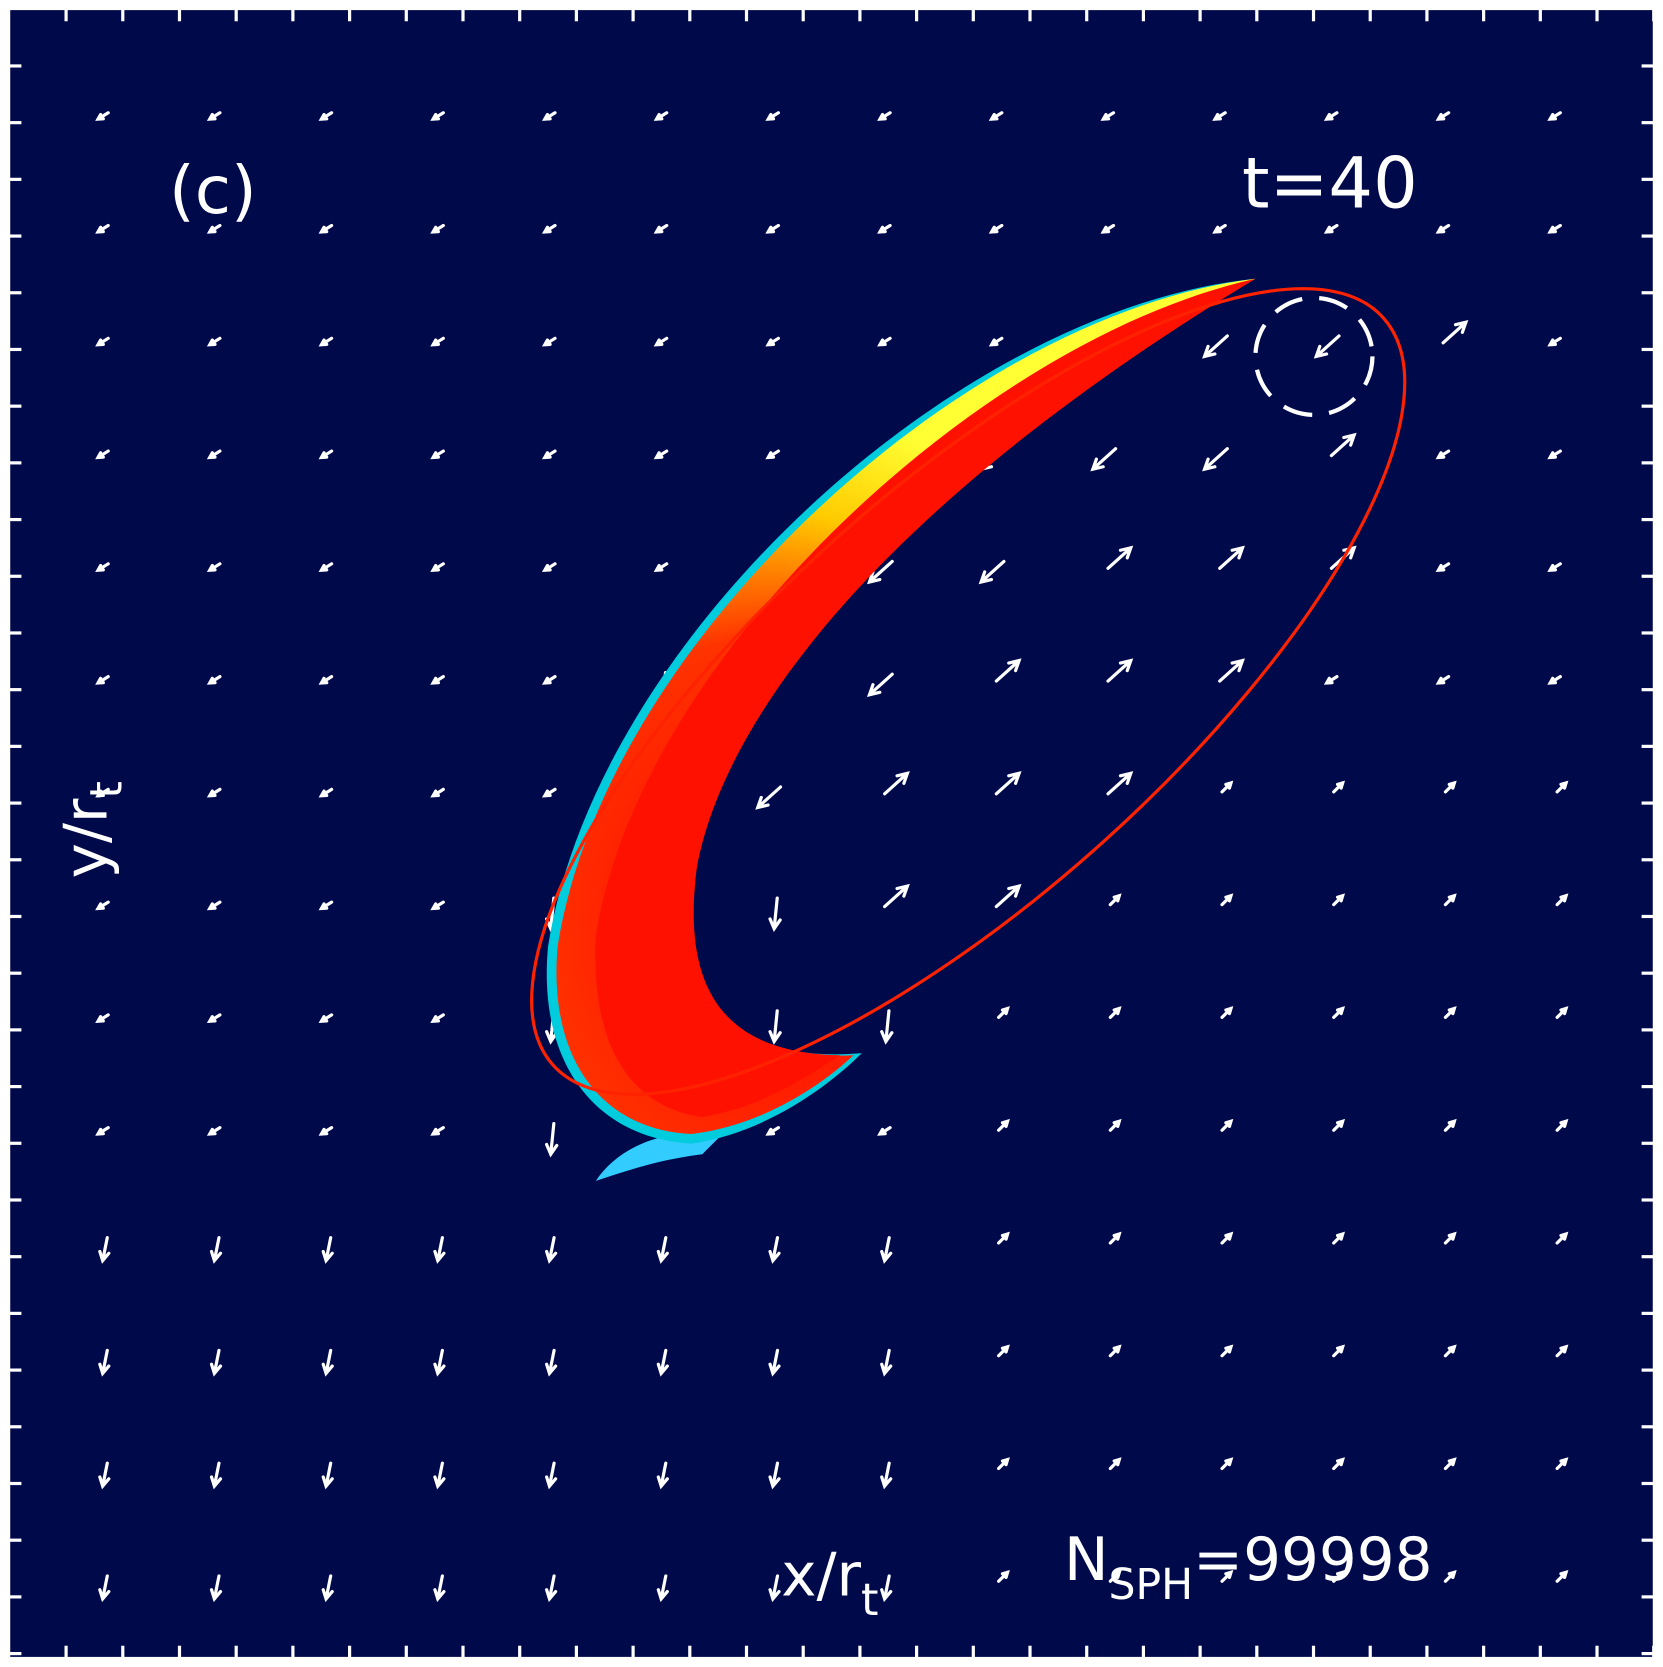 This screenshot has height=1667, width=1663. I want to click on x-axis-text: x/r, so click(821, 1576).